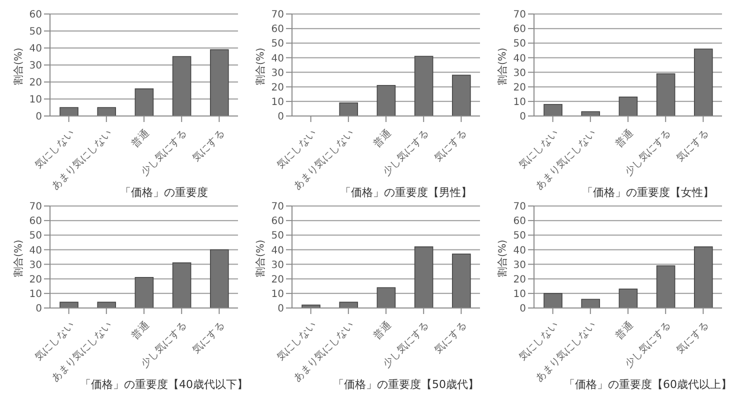 The image size is (731, 393). I want to click on x-axis-title: 「価格」の重要度【40歳代以下】, so click(164, 384).